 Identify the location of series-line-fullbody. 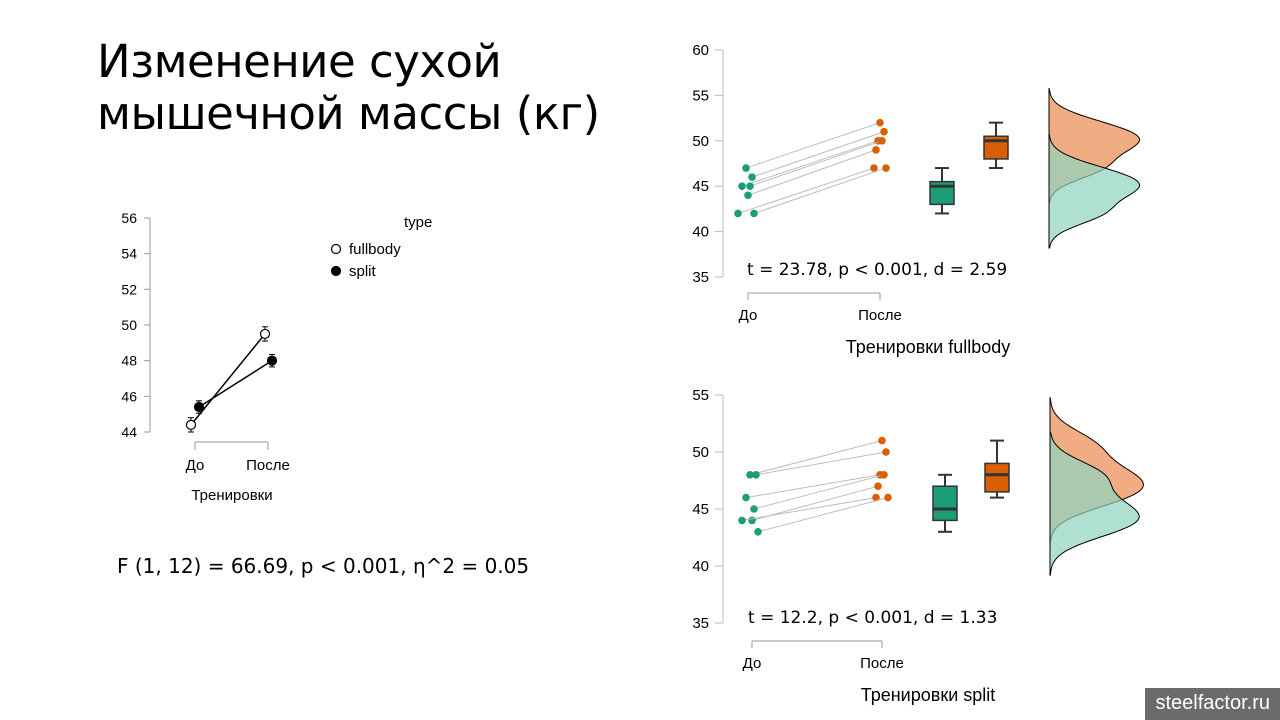
(228, 379).